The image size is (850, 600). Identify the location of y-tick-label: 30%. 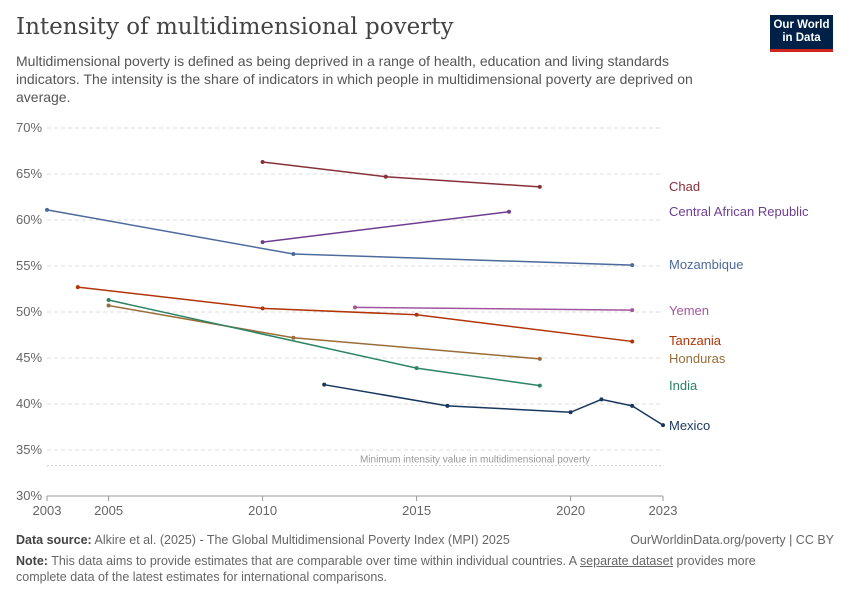
(29, 495).